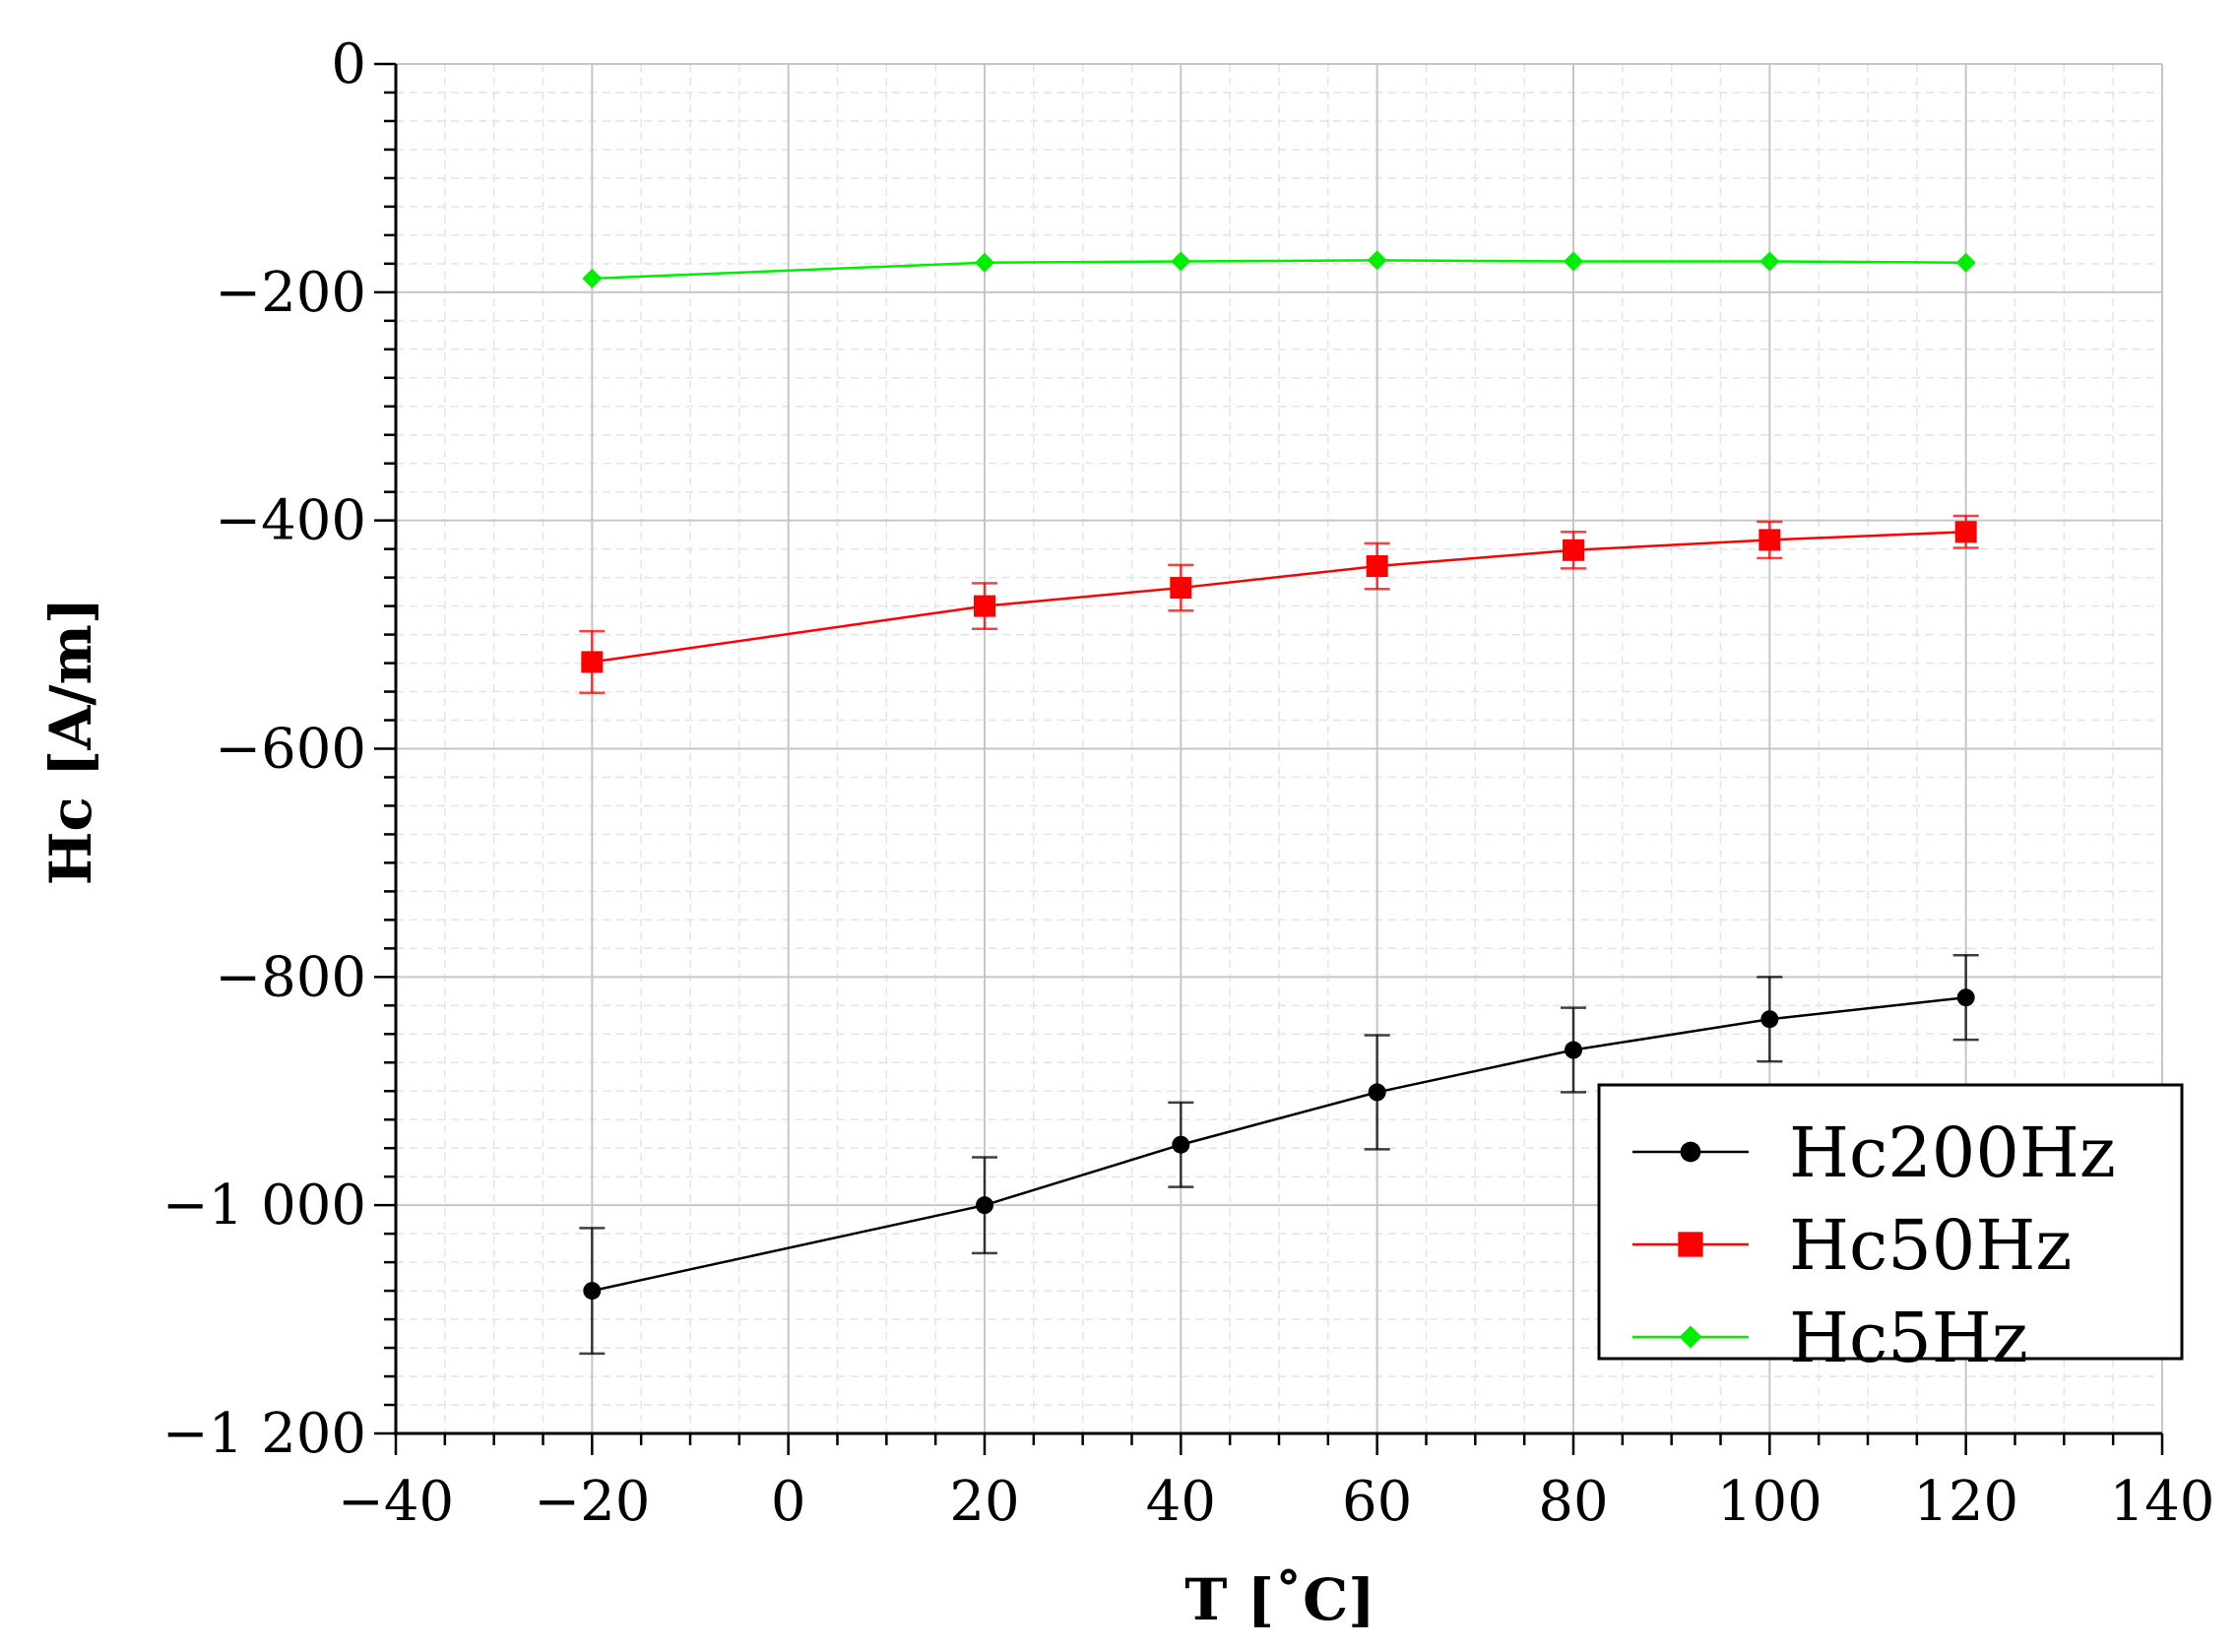  What do you see at coordinates (1952, 1152) in the screenshot?
I see `legend-label: Hc200Hz` at bounding box center [1952, 1152].